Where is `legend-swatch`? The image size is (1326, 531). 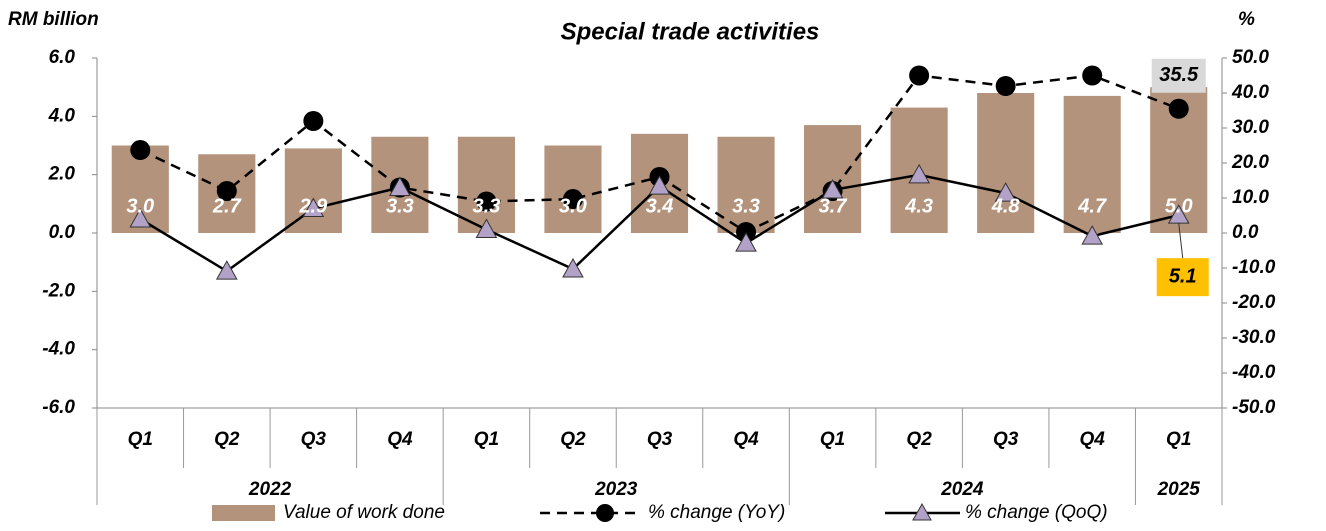
legend-swatch is located at coordinates (243, 513).